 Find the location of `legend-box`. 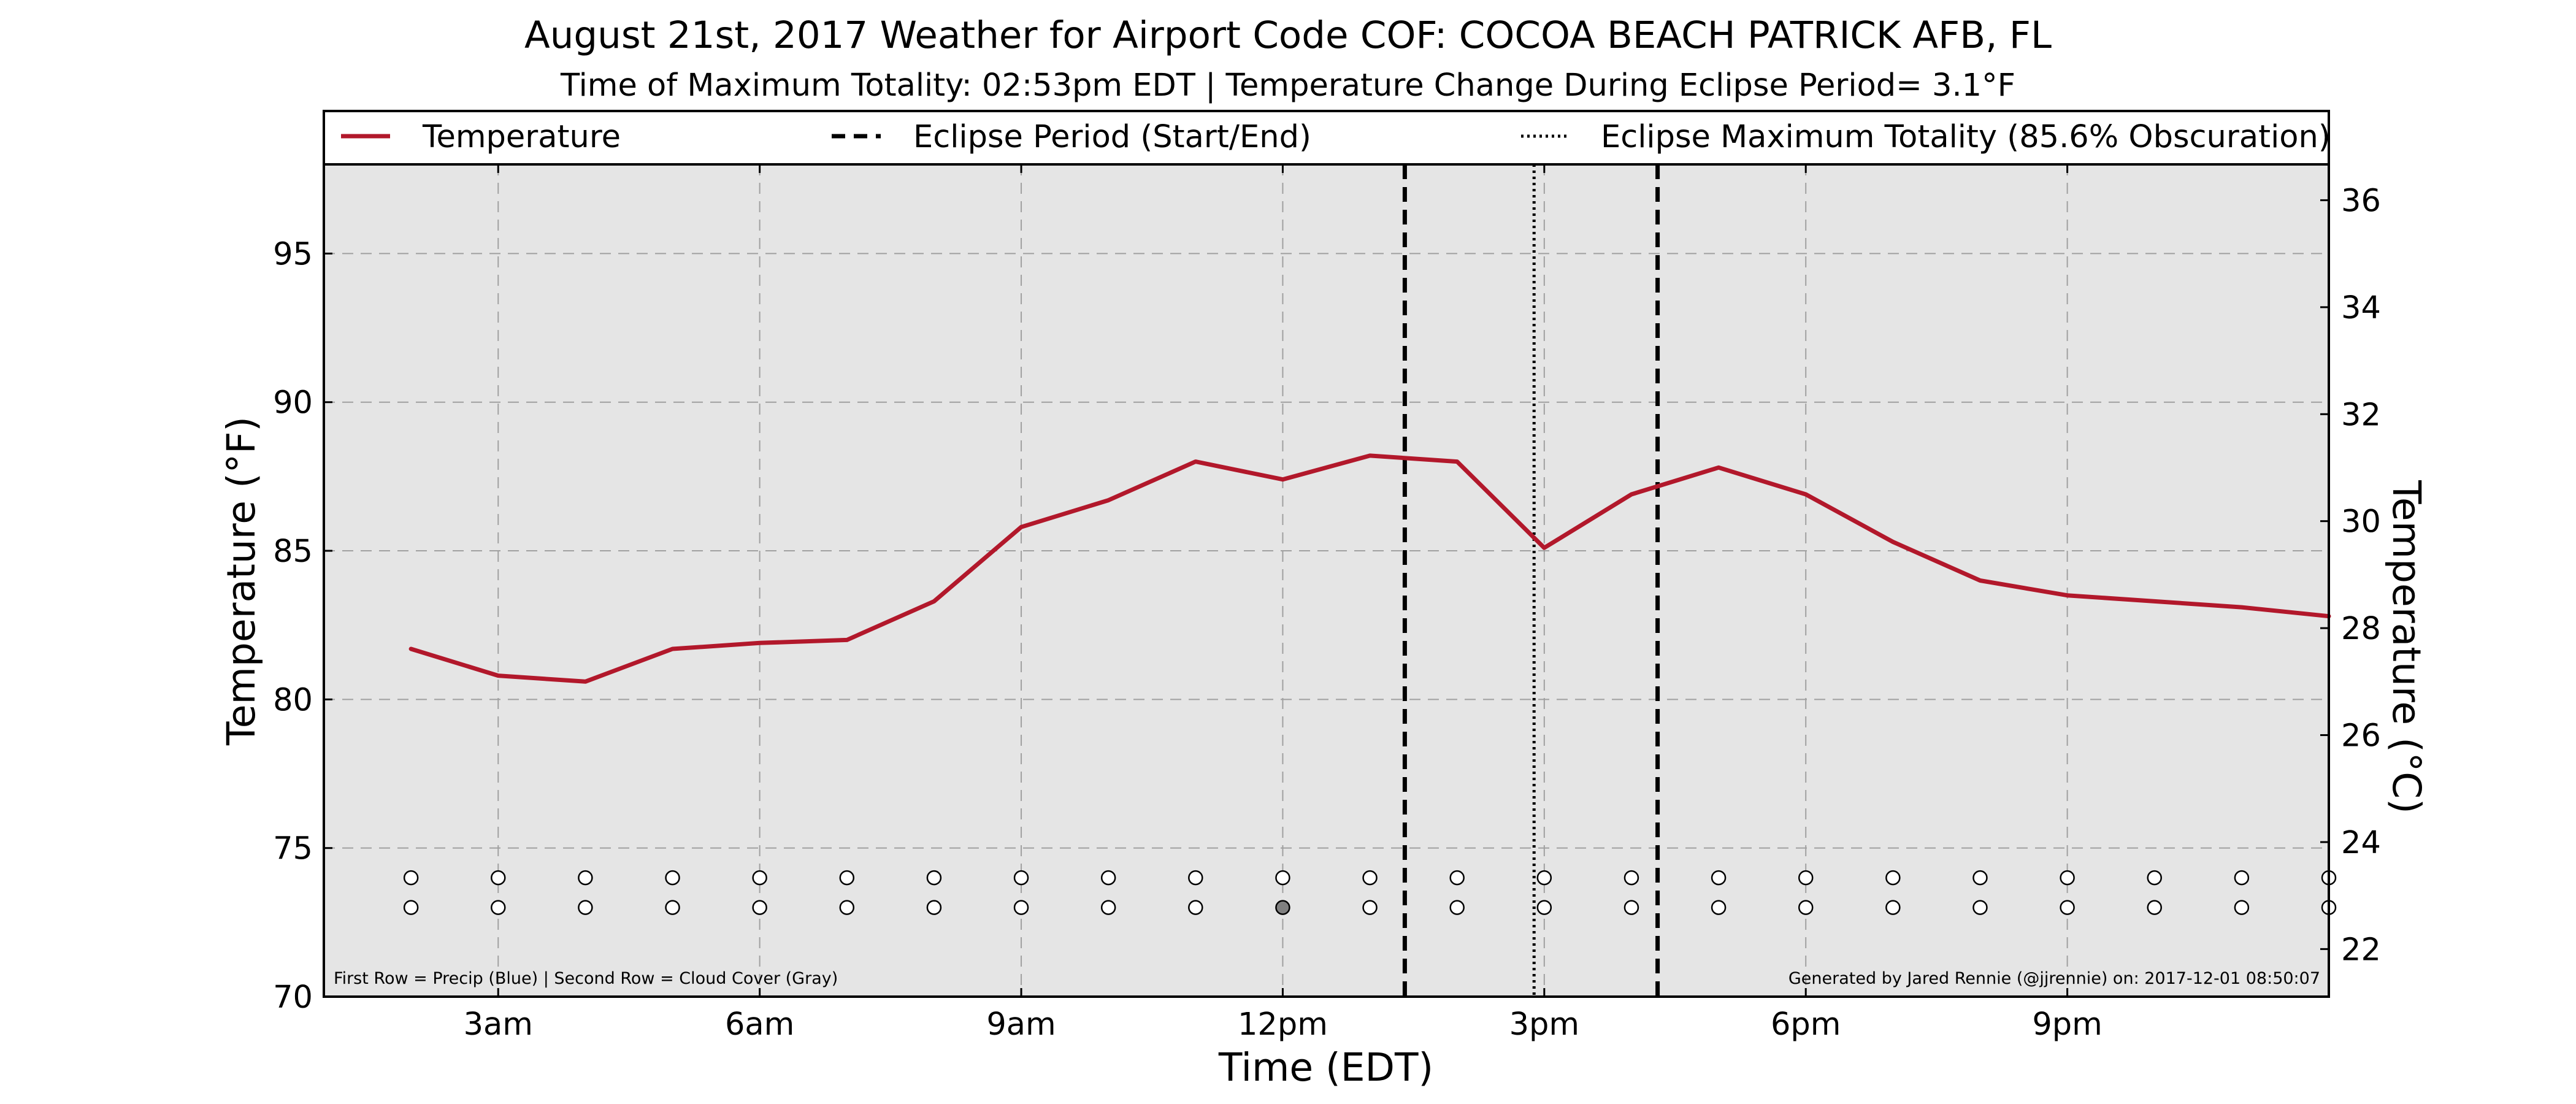

legend-box is located at coordinates (1326, 138).